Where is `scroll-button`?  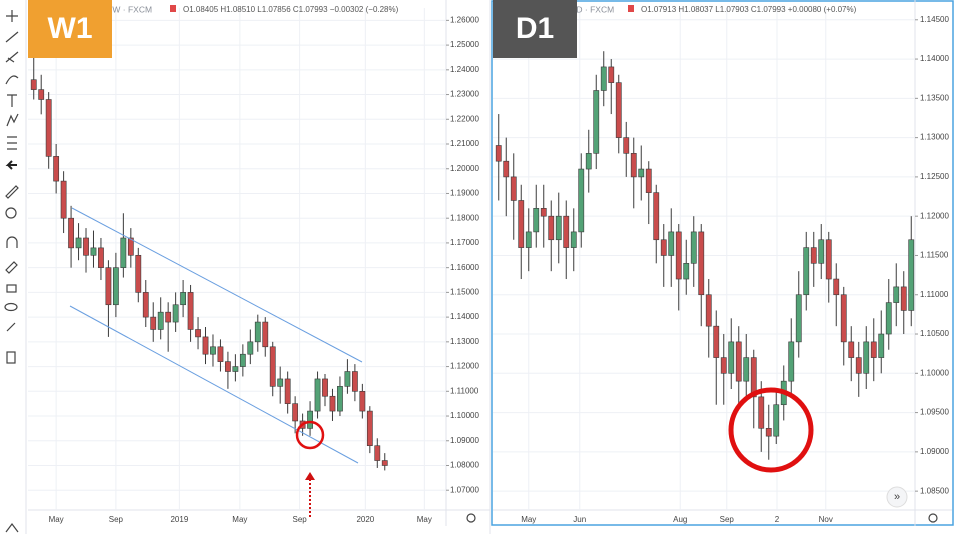 scroll-button is located at coordinates (897, 497).